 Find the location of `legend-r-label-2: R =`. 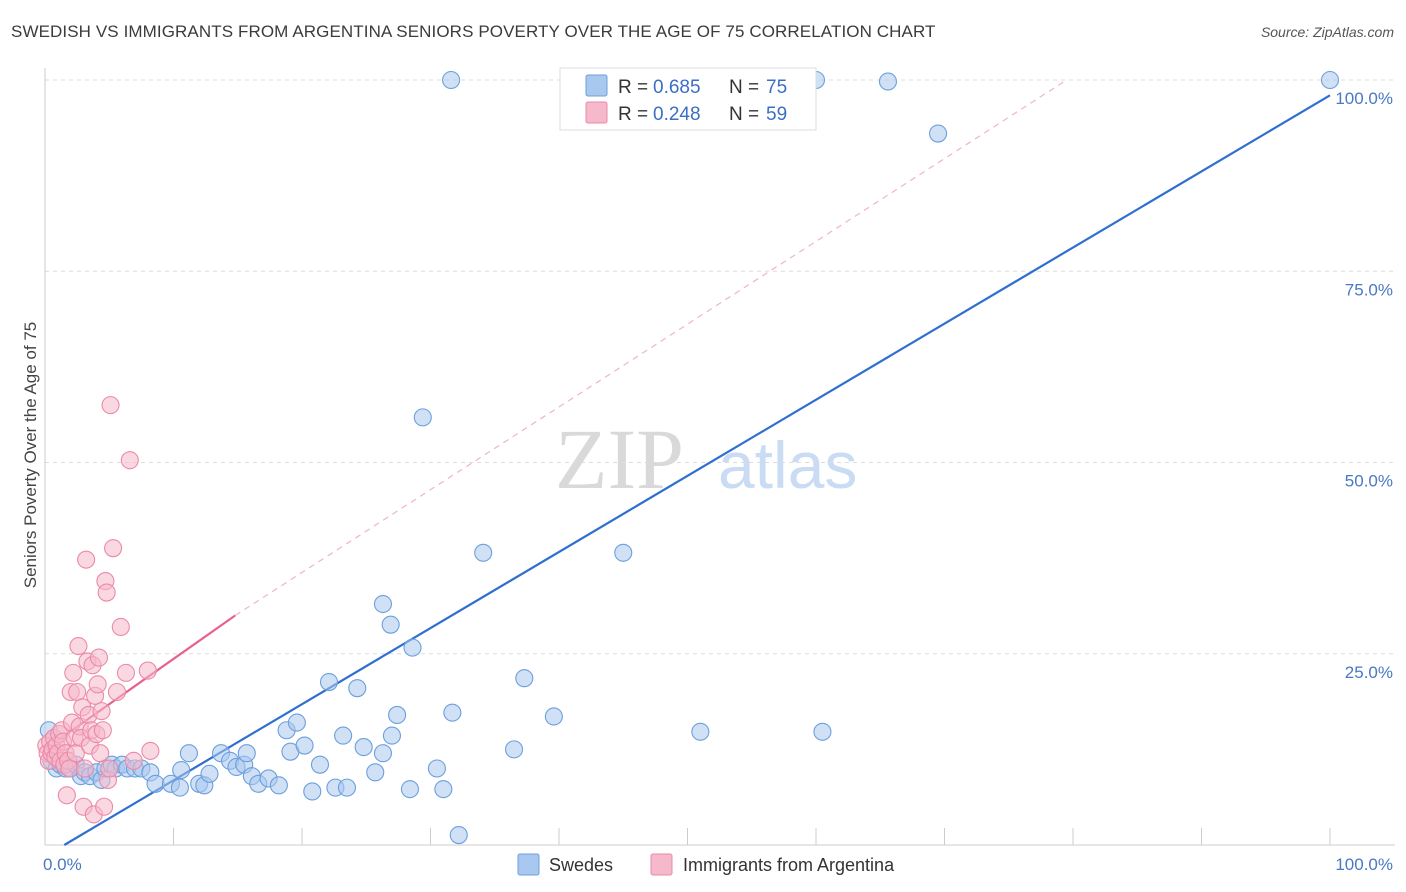

legend-r-label-2: R = is located at coordinates (633, 114).